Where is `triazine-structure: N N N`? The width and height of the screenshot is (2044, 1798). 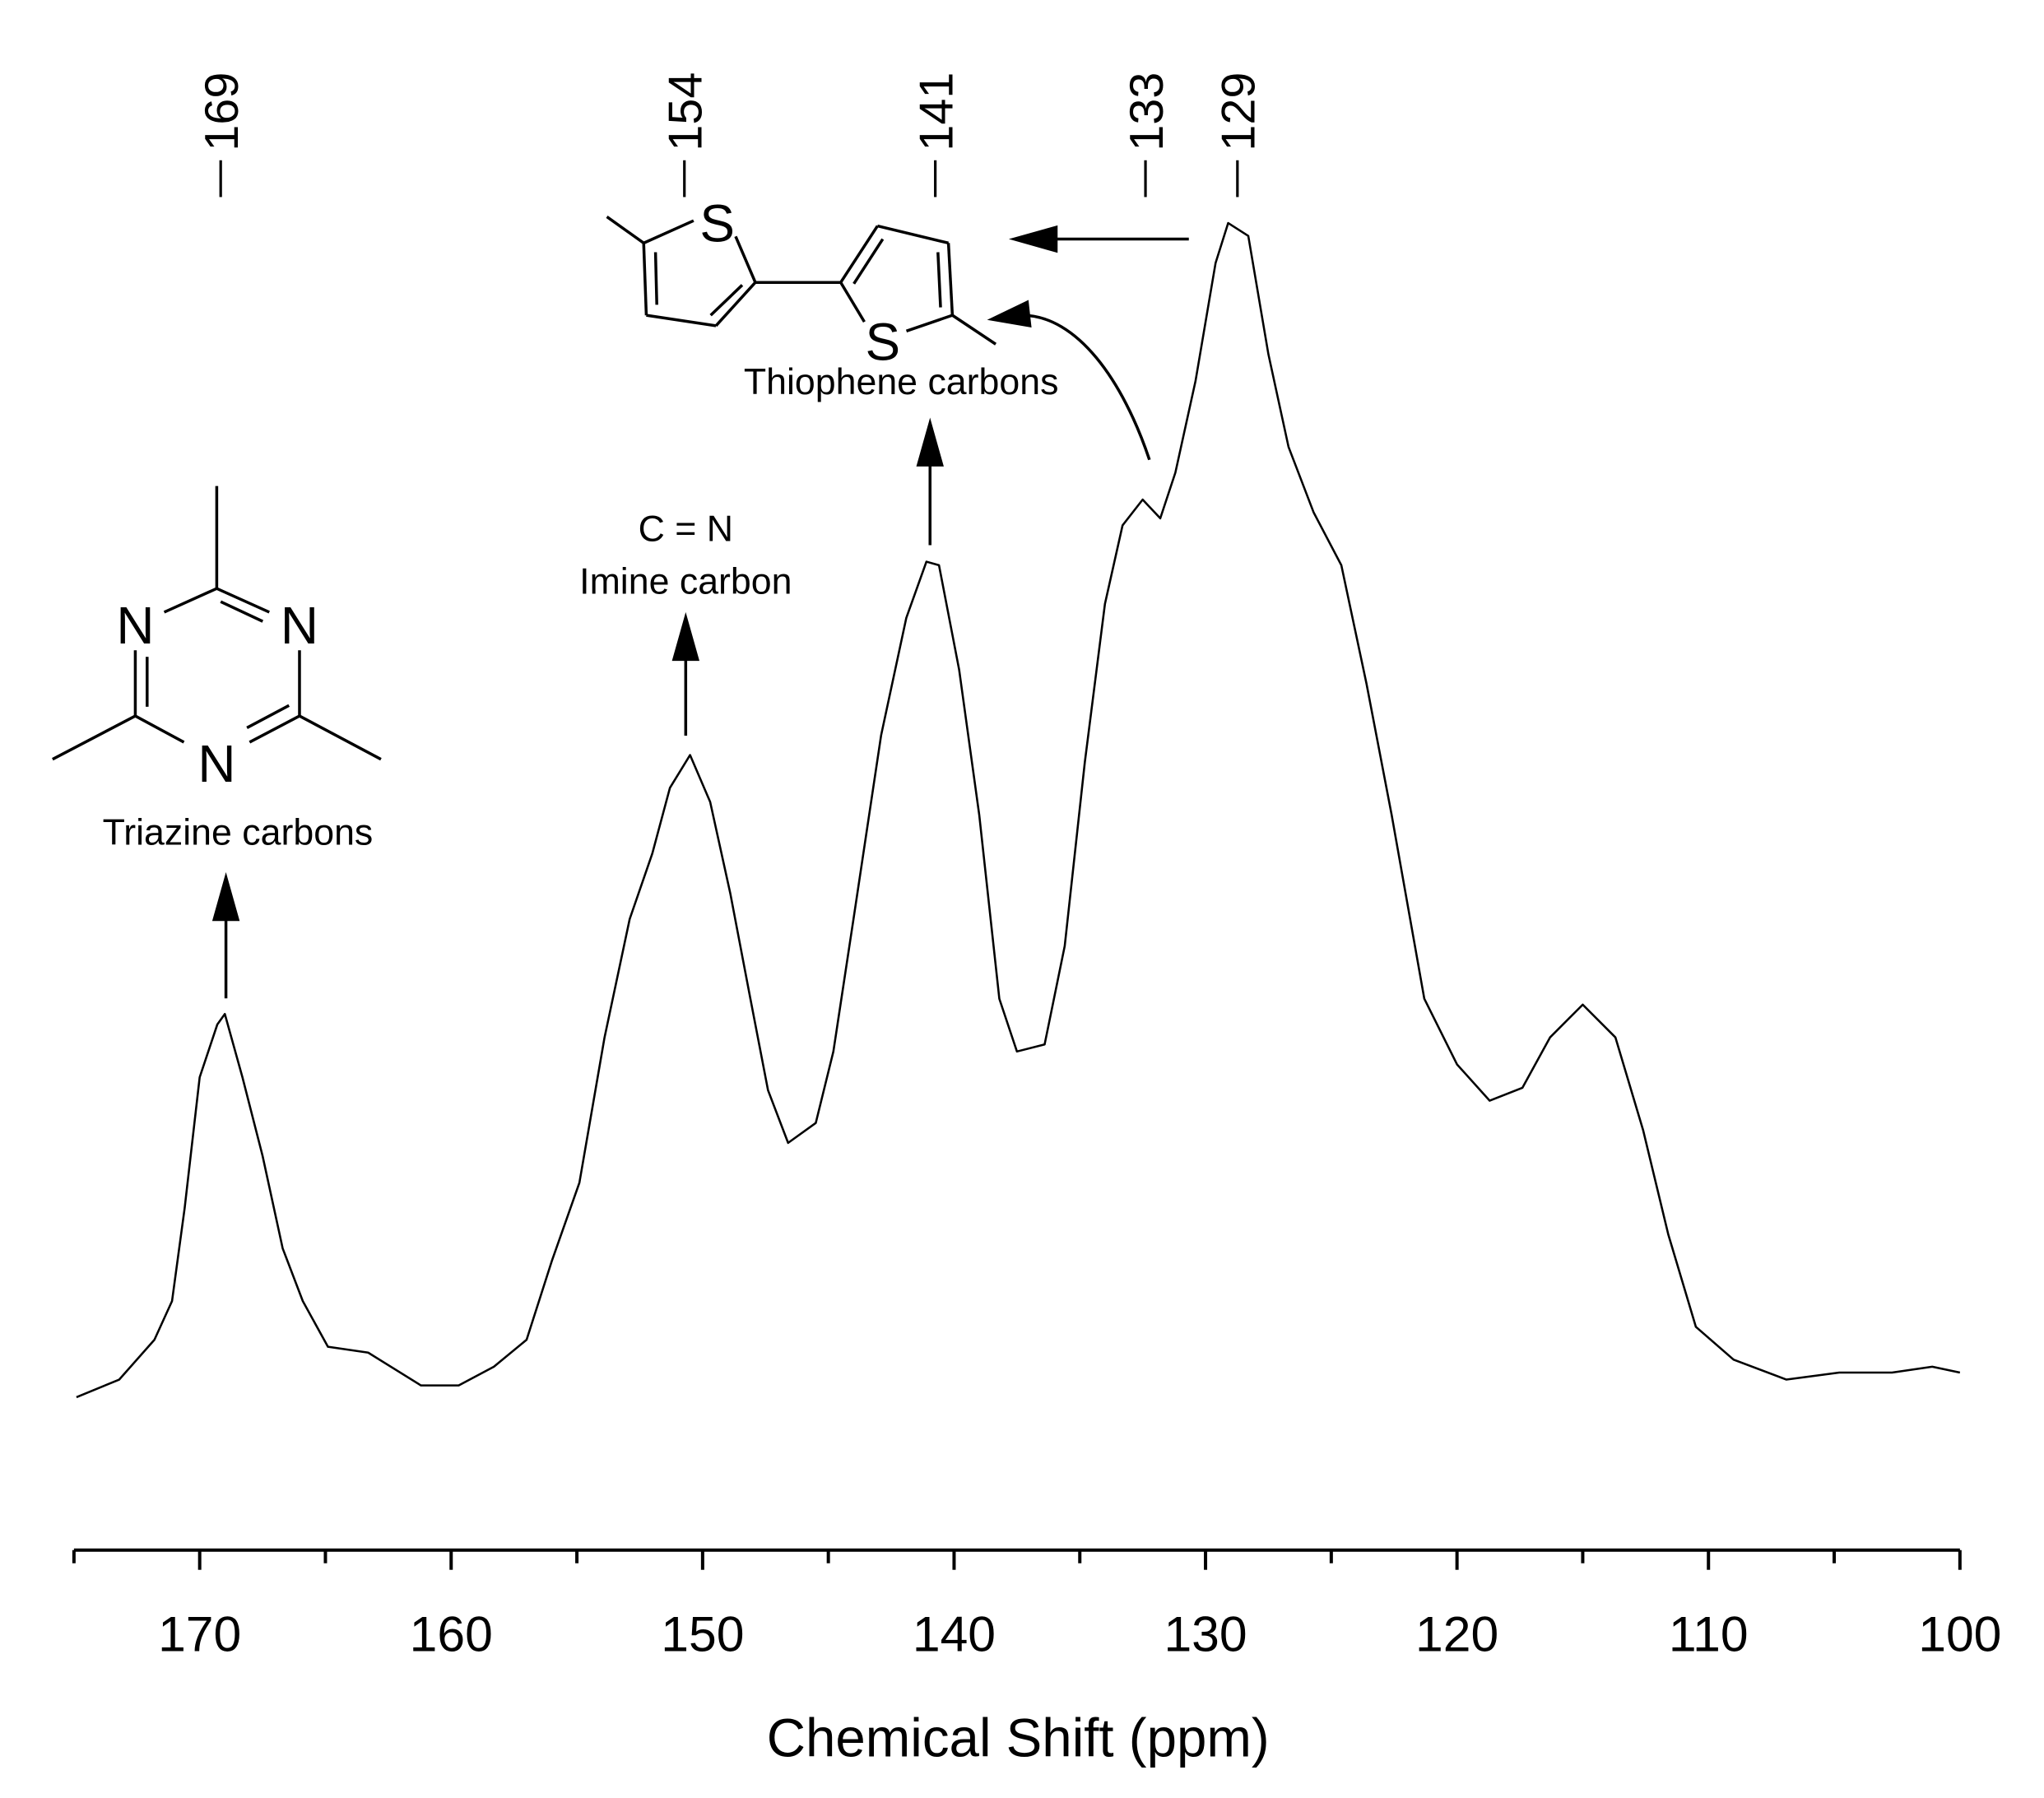
triazine-structure: N N N is located at coordinates (217, 639).